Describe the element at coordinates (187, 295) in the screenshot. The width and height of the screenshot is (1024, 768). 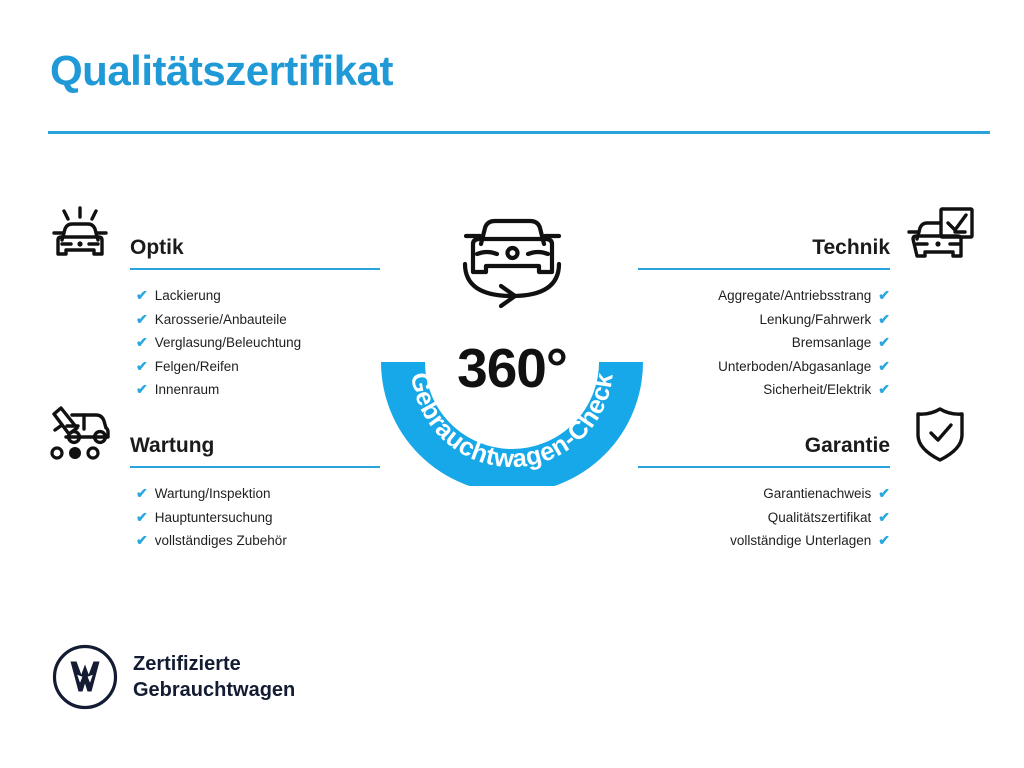
I see `list-item-label: Lackierung` at that location.